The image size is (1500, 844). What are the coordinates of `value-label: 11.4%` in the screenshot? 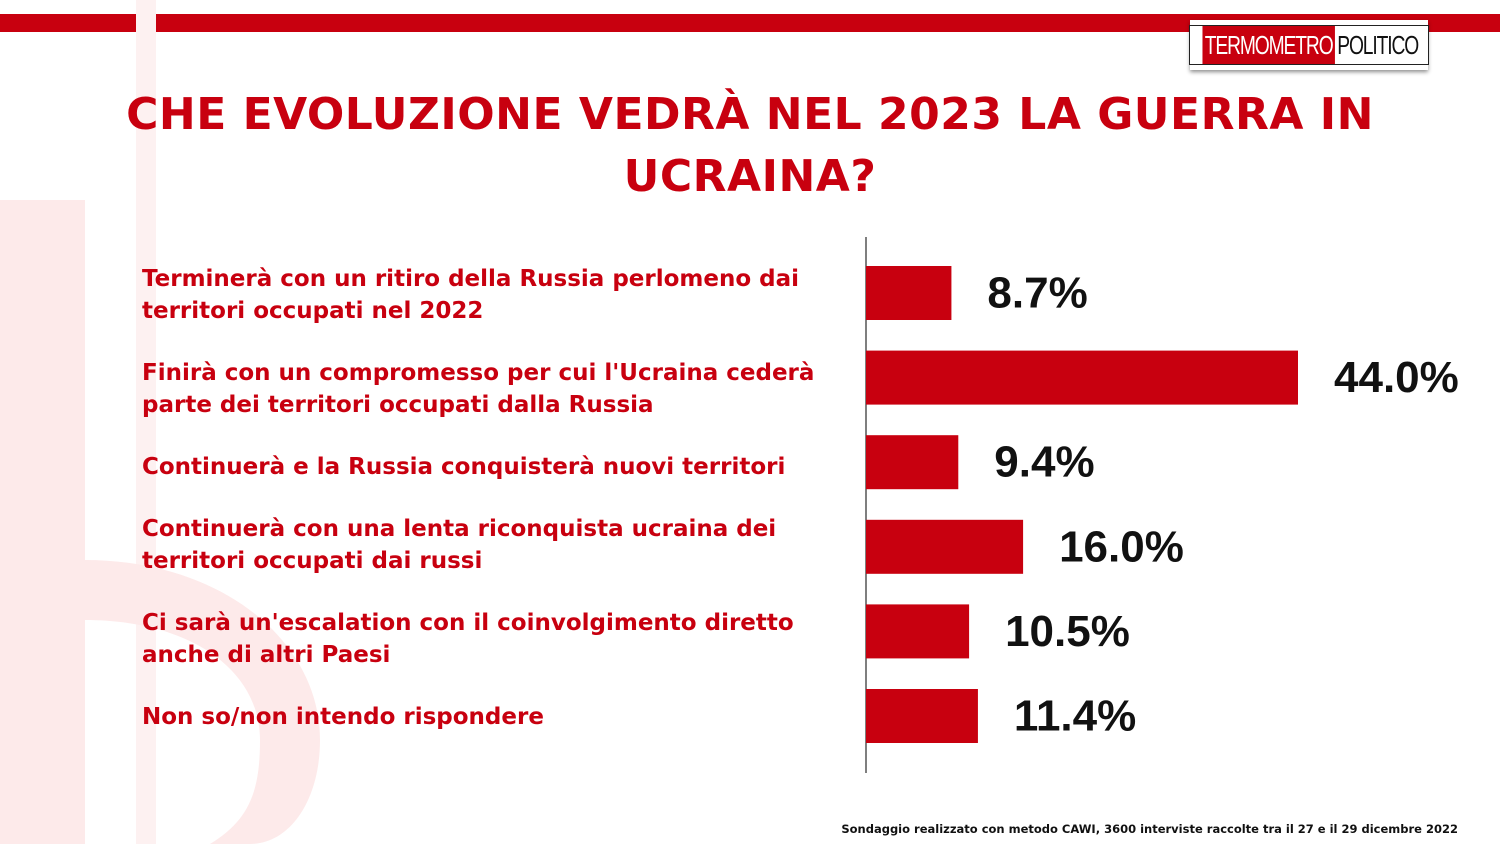 It's located at (1075, 716).